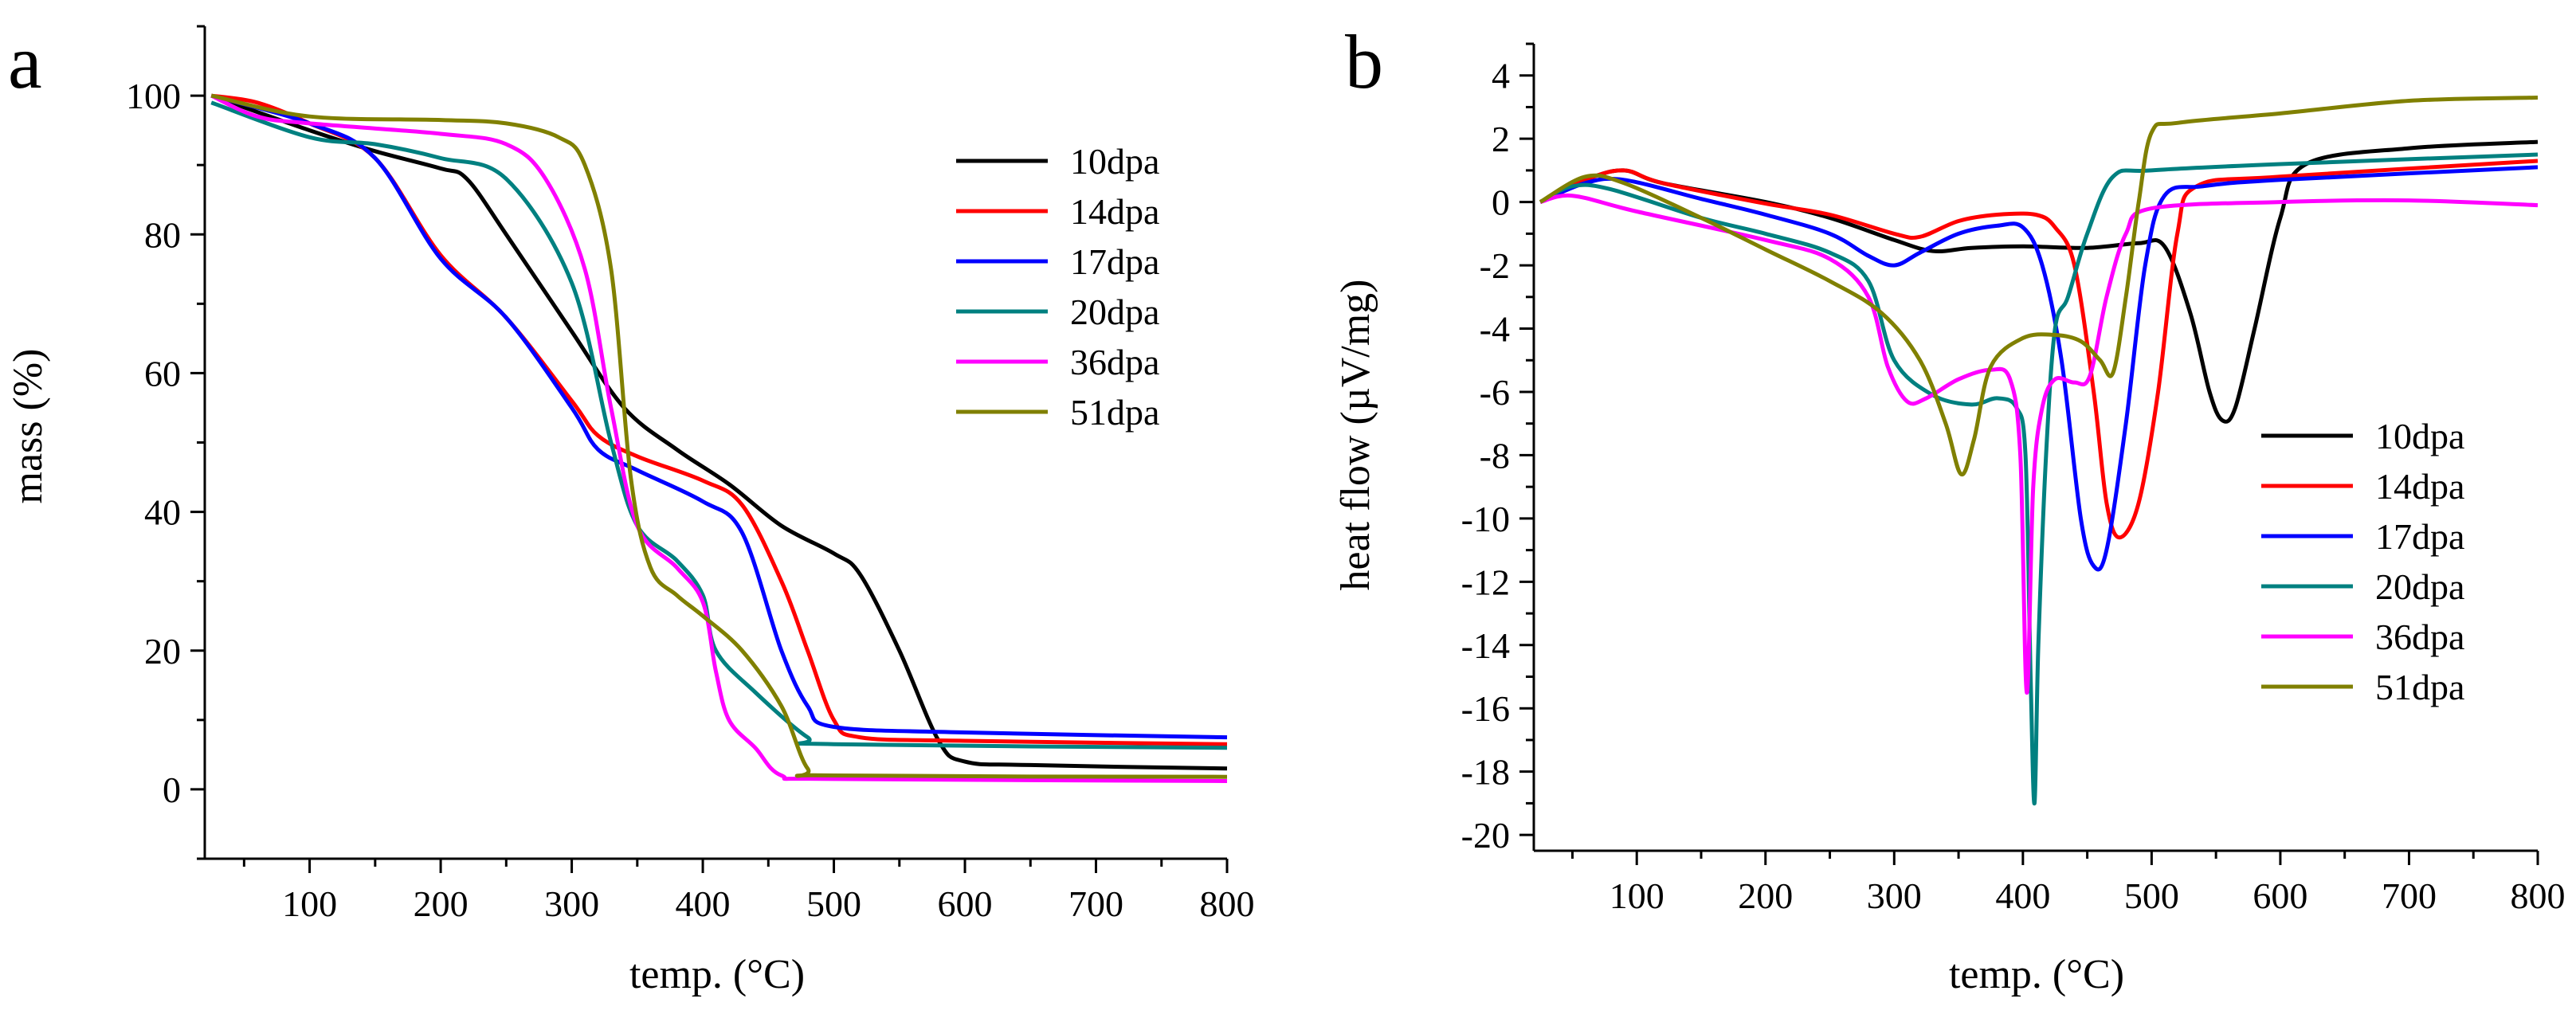 This screenshot has height=1026, width=2576. I want to click on y-tick-label: 60, so click(162, 373).